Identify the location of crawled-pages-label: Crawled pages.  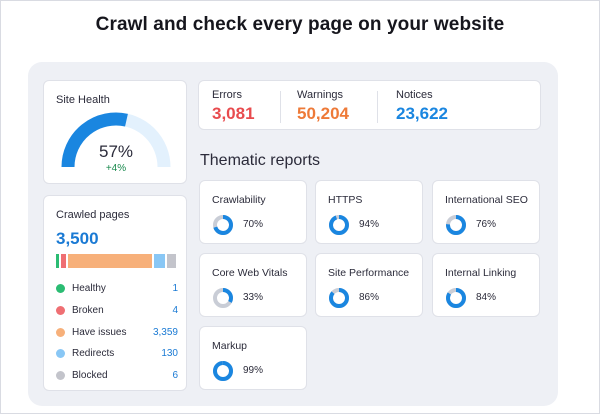
(93, 215).